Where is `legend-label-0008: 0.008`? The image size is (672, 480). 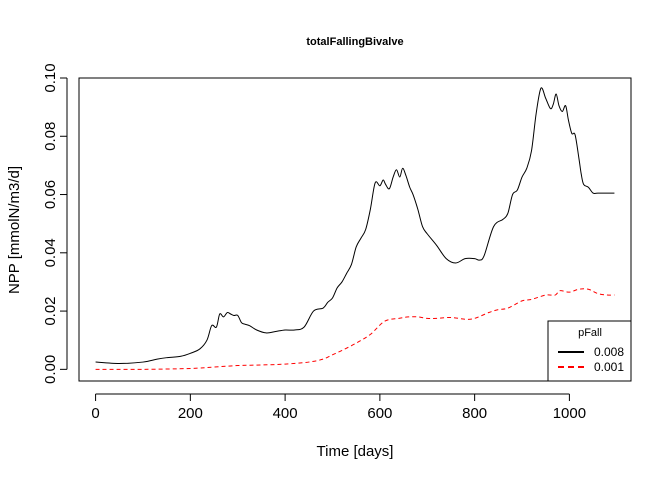 legend-label-0008: 0.008 is located at coordinates (609, 352).